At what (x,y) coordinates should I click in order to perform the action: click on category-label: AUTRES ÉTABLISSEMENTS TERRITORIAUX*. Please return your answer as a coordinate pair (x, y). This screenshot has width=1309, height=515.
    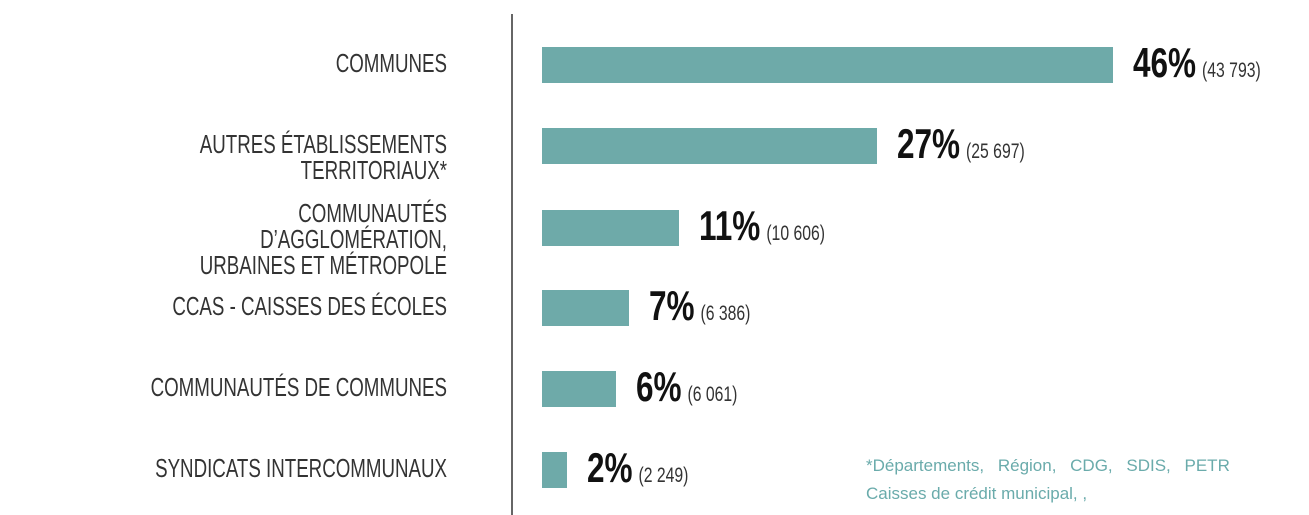
    Looking at the image, I should click on (323, 157).